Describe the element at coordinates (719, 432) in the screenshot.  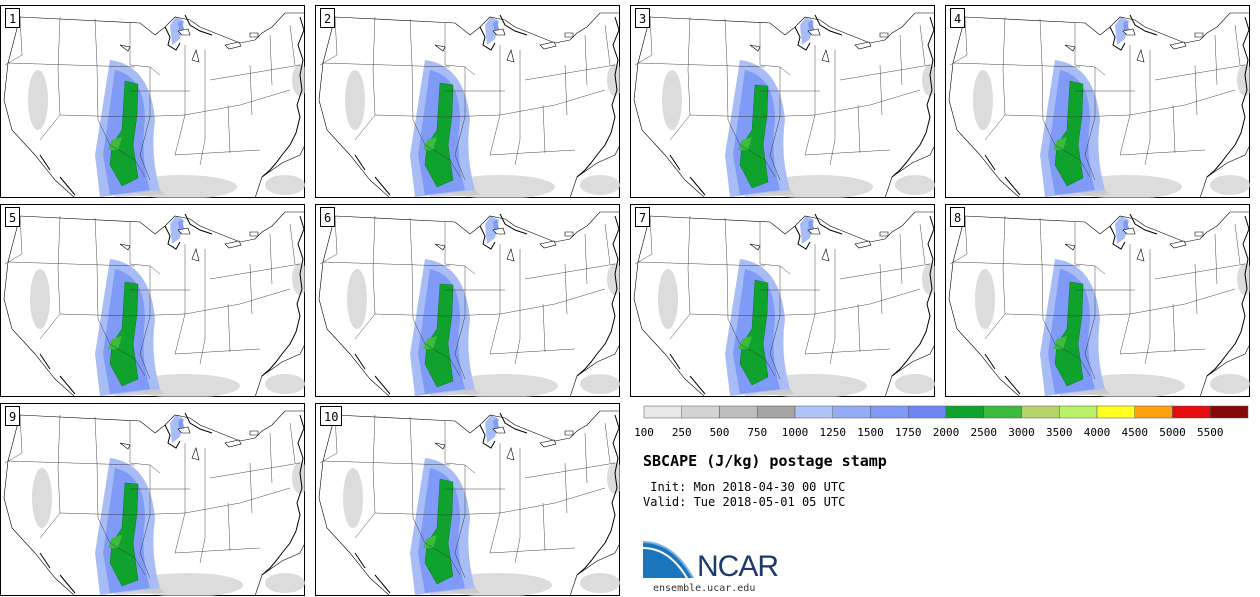
I see `colorbar-tick-label: 500` at that location.